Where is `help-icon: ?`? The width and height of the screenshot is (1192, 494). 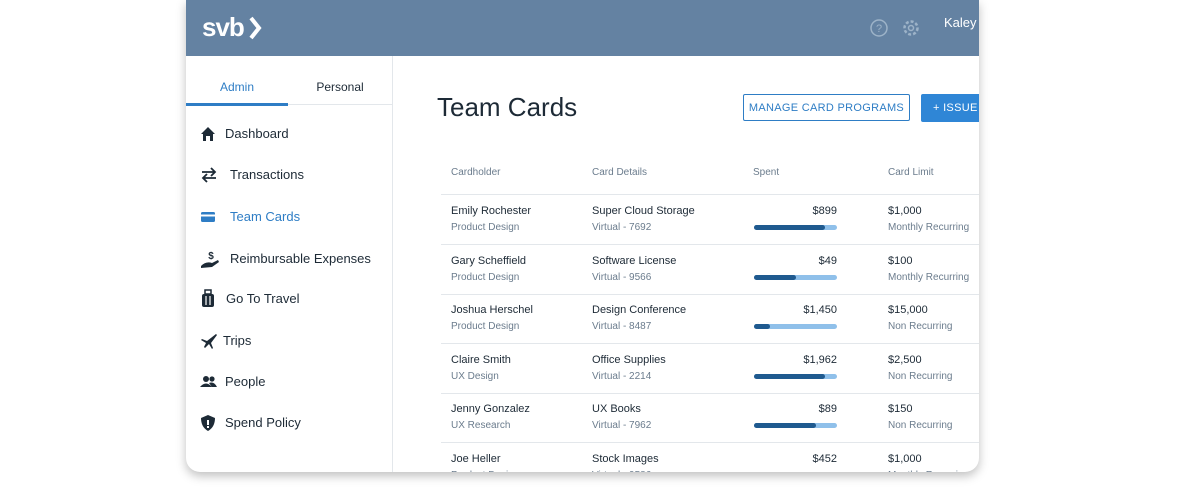
help-icon: ? is located at coordinates (879, 28).